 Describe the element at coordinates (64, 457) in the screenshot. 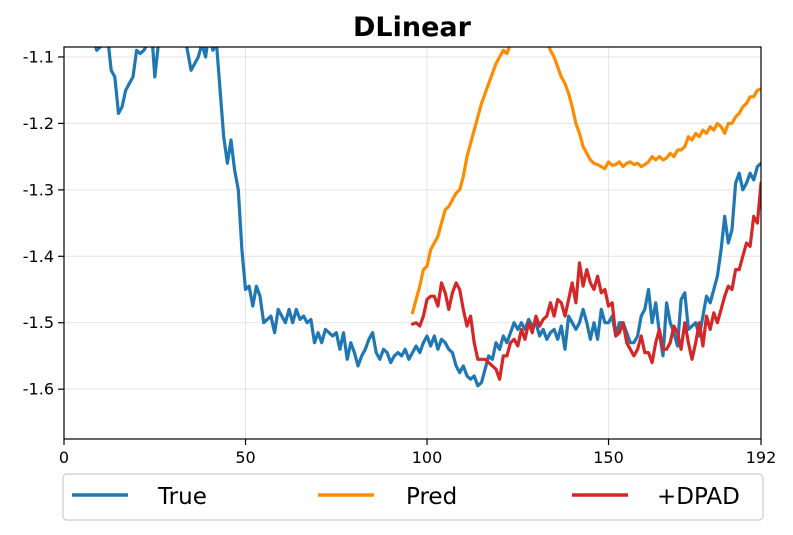

I see `x-tick-label: 0` at that location.